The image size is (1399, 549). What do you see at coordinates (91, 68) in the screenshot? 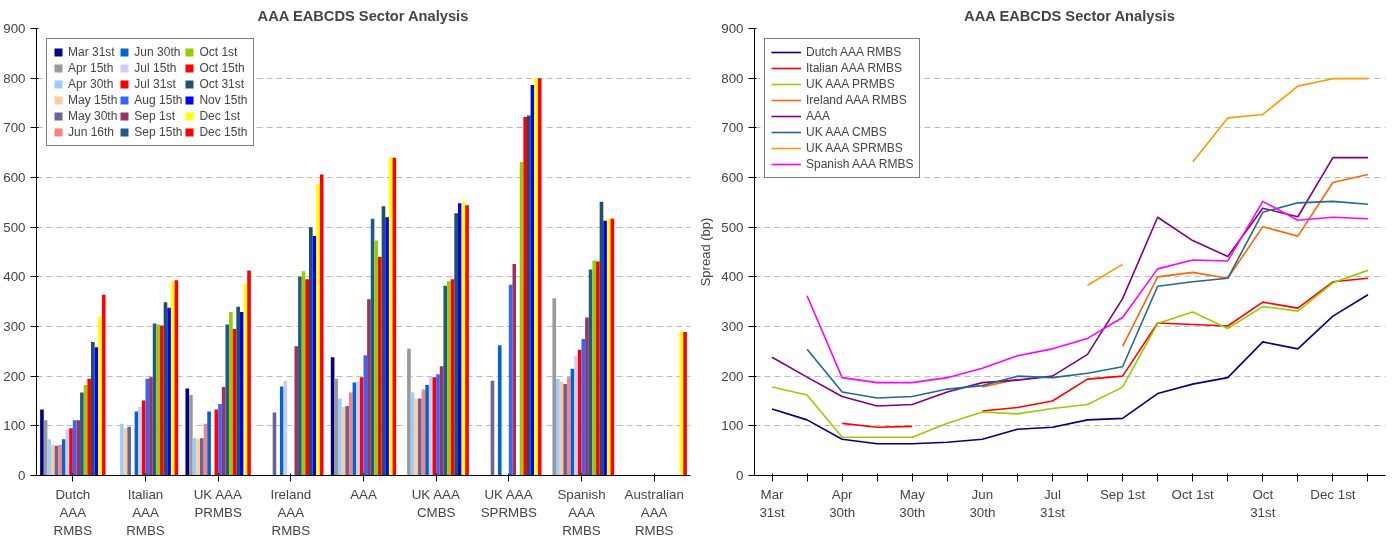
I see `legend-label: Apr 15th` at bounding box center [91, 68].